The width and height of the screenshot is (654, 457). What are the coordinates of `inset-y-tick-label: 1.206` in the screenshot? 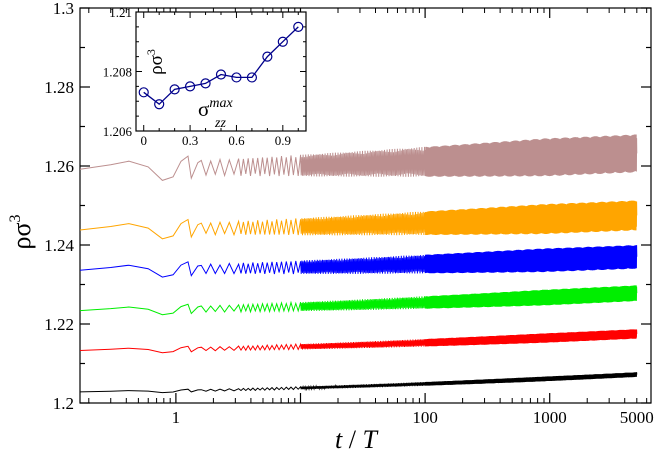 It's located at (118, 131).